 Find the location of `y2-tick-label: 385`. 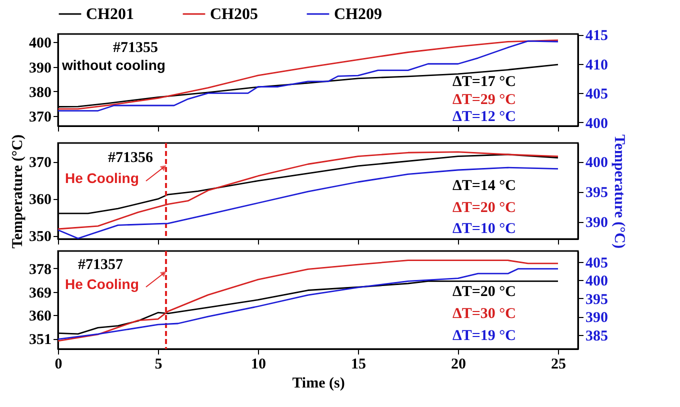

y2-tick-label: 385 is located at coordinates (597, 336).